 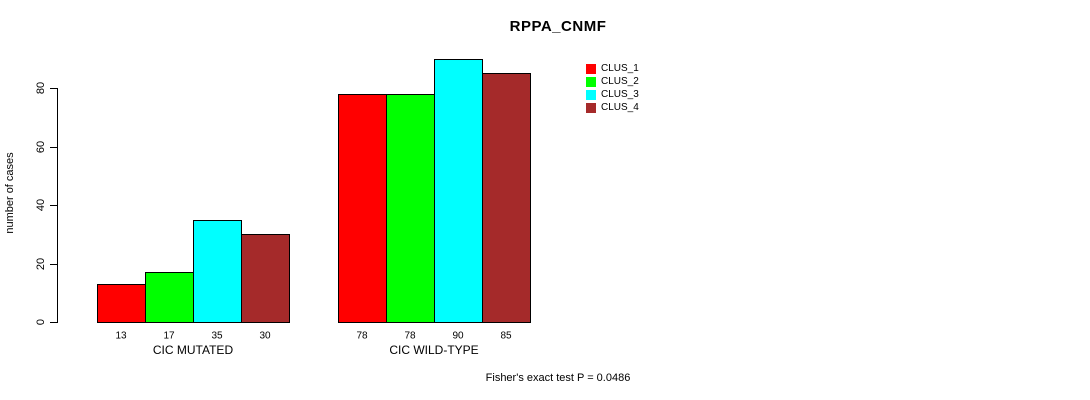 What do you see at coordinates (169, 336) in the screenshot?
I see `bar-value-label: 17` at bounding box center [169, 336].